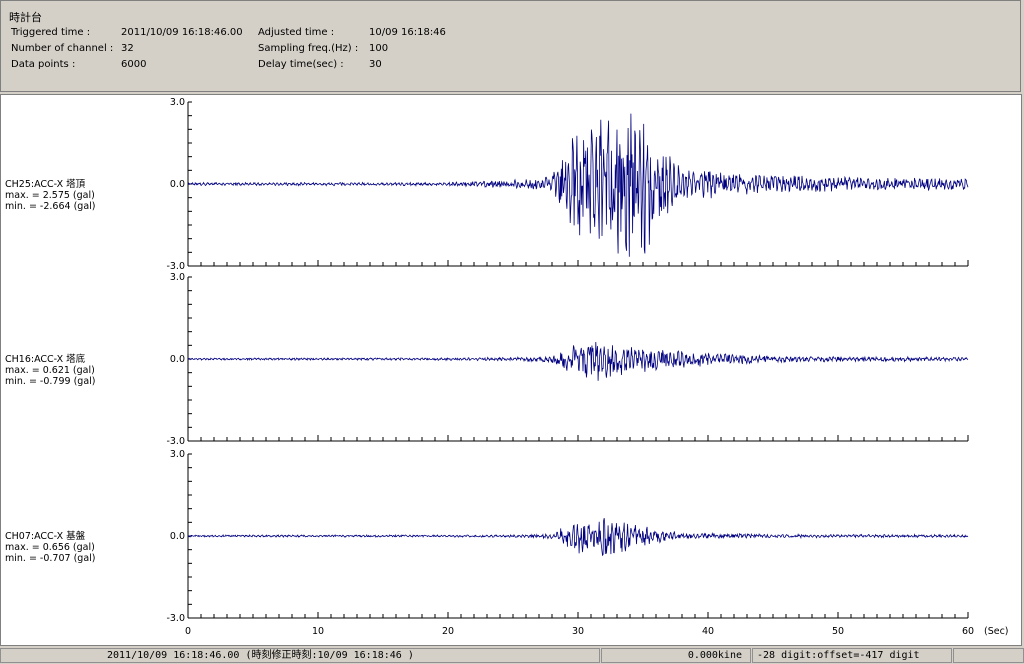  I want to click on x-tick-label: 60, so click(968, 631).